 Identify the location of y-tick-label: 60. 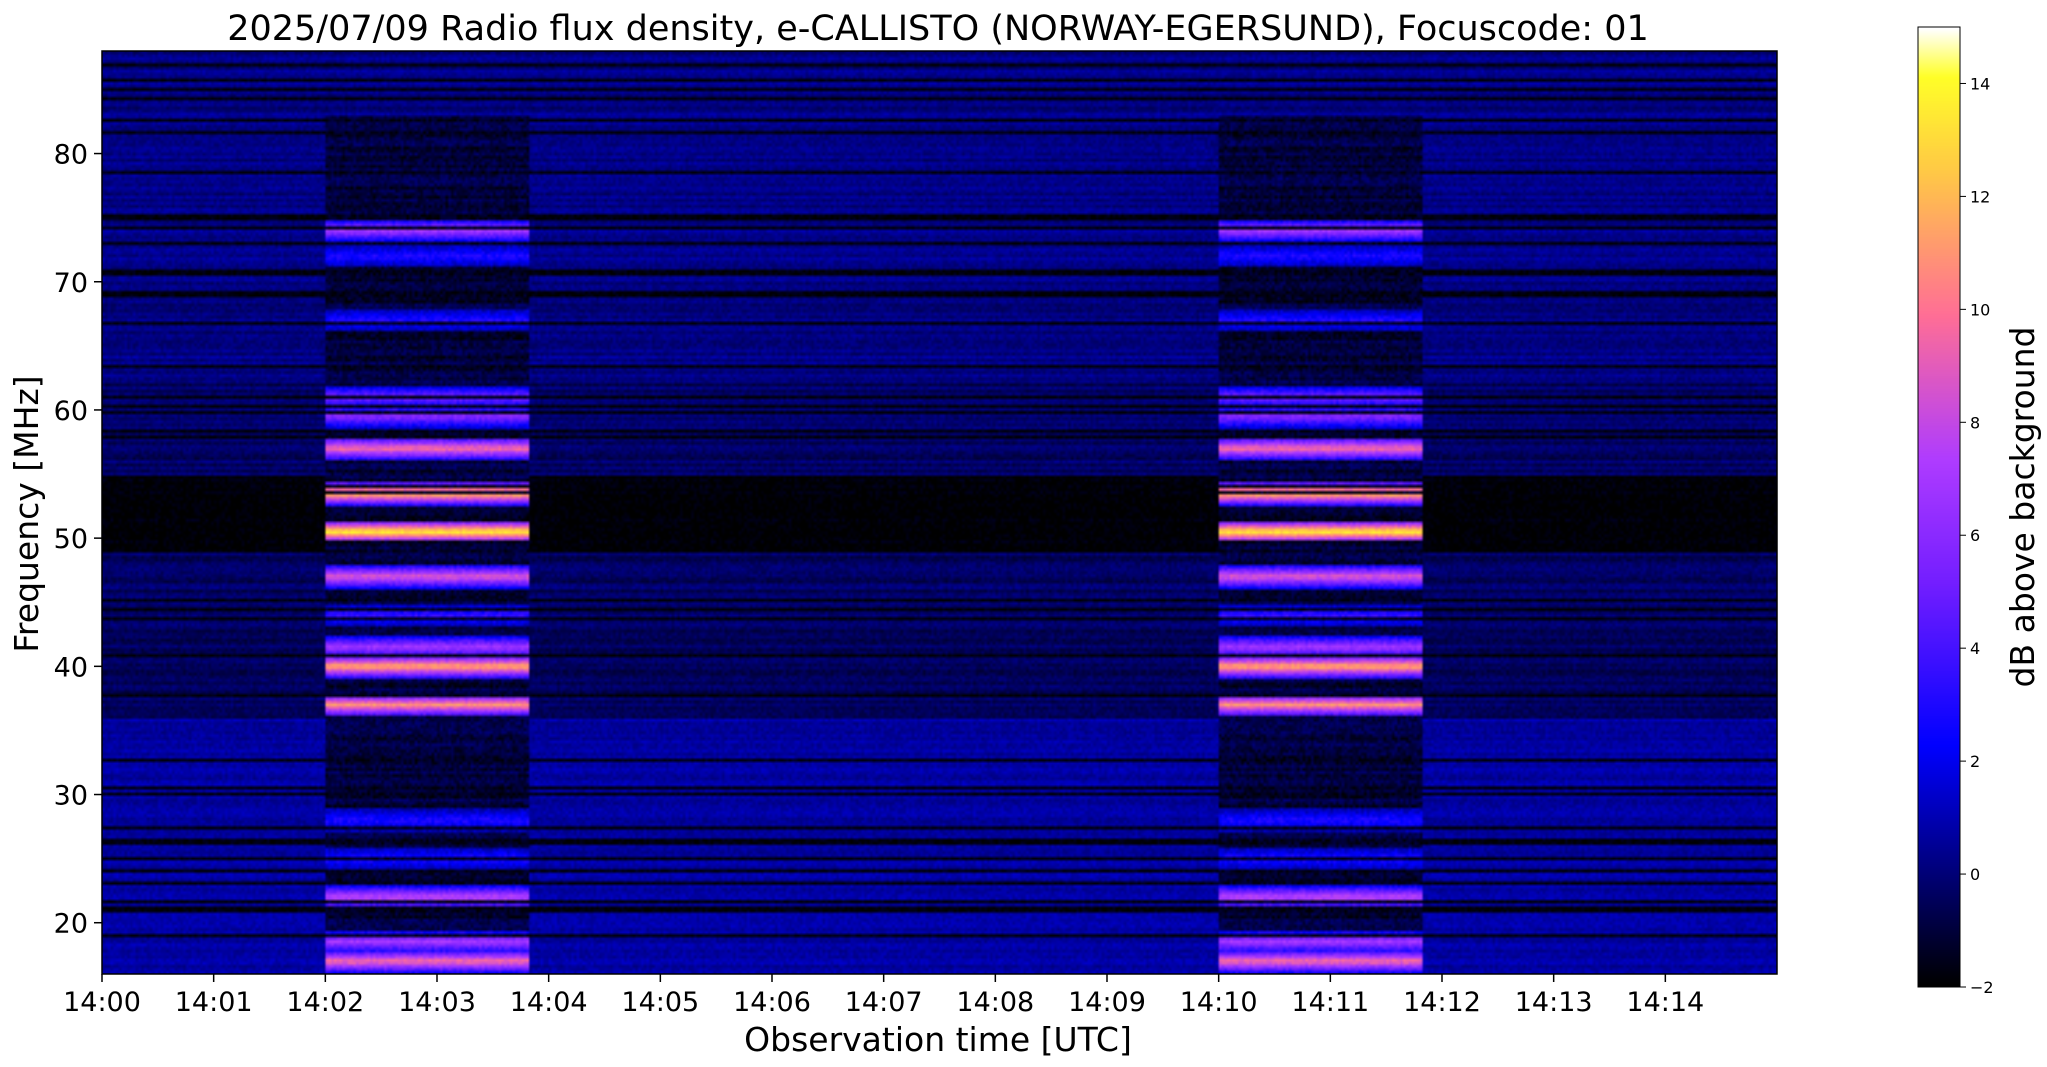
(71, 411).